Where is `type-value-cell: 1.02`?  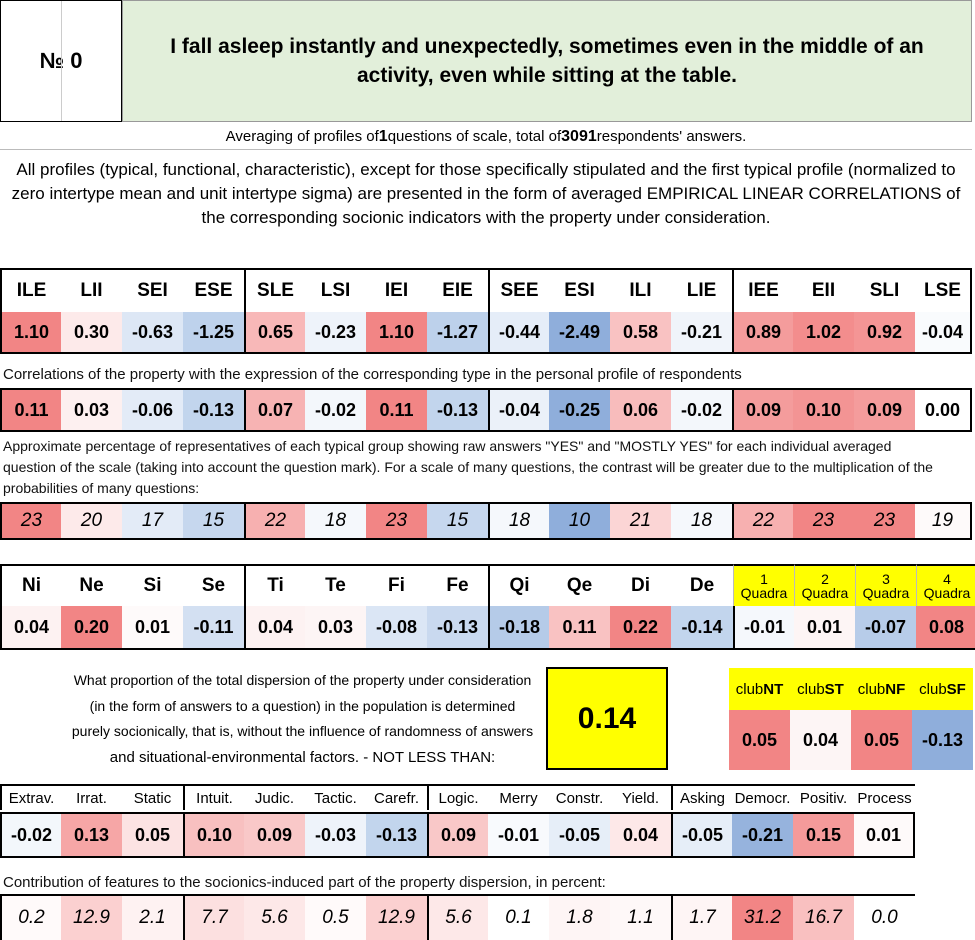
type-value-cell: 1.02 is located at coordinates (823, 333).